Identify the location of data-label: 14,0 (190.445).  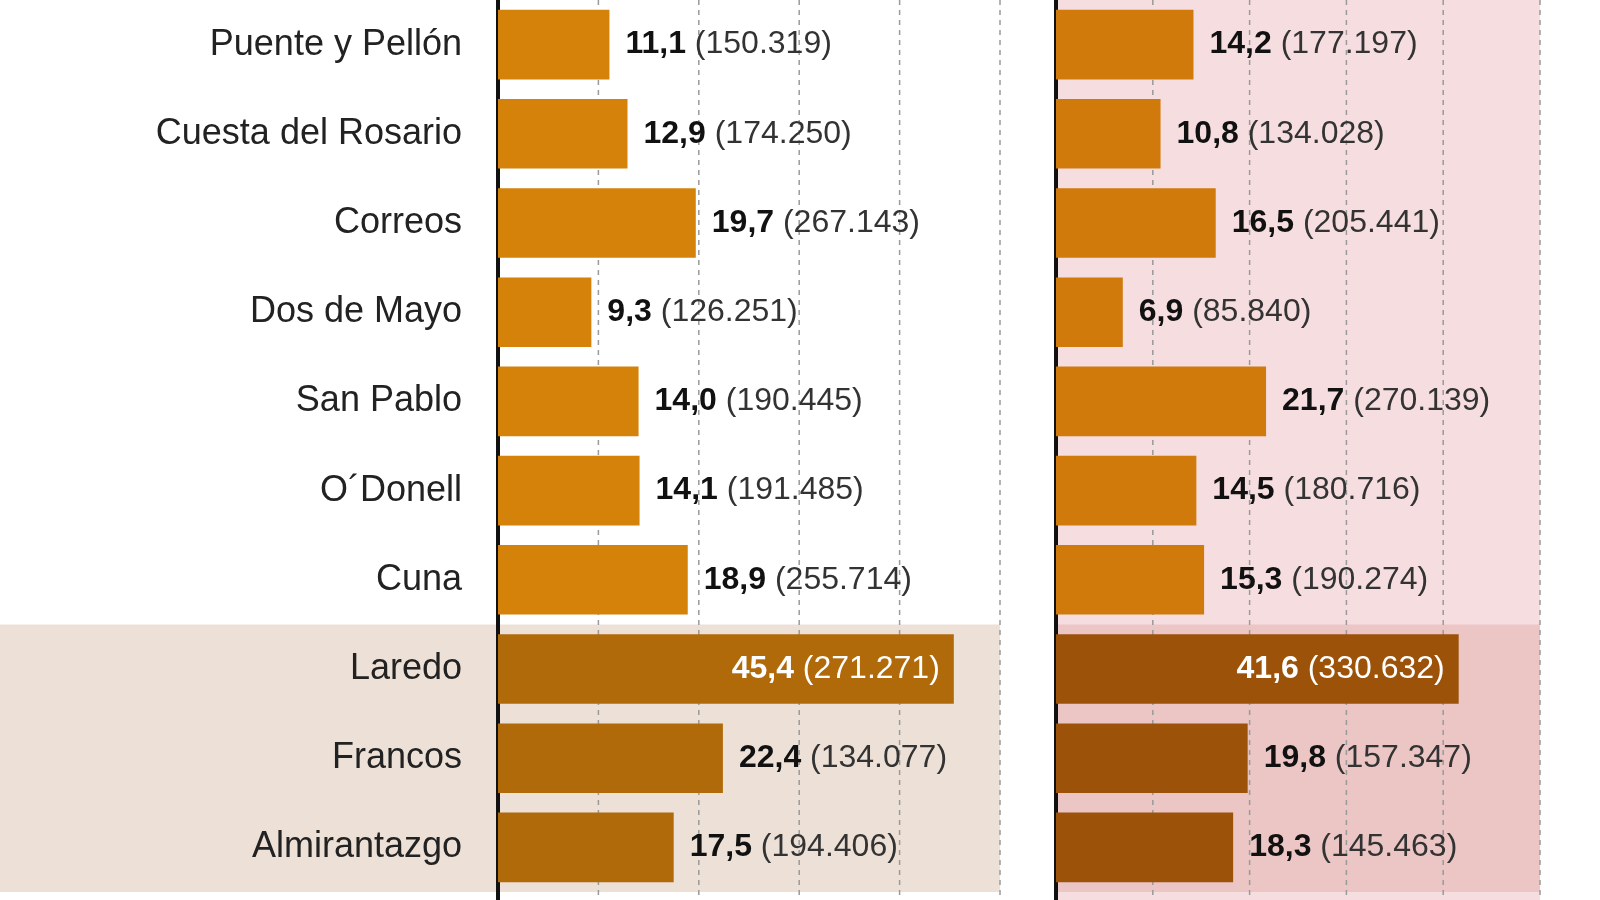
(758, 399).